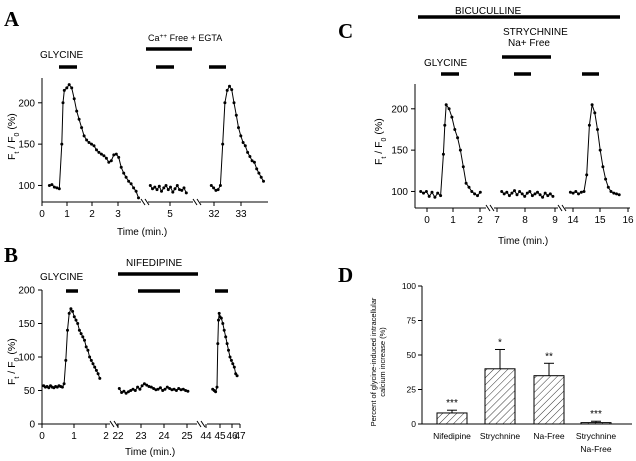 The height and width of the screenshot is (461, 636). What do you see at coordinates (529, 43) in the screenshot?
I see `panel-c-stim-label-na-free: Na+ Free` at bounding box center [529, 43].